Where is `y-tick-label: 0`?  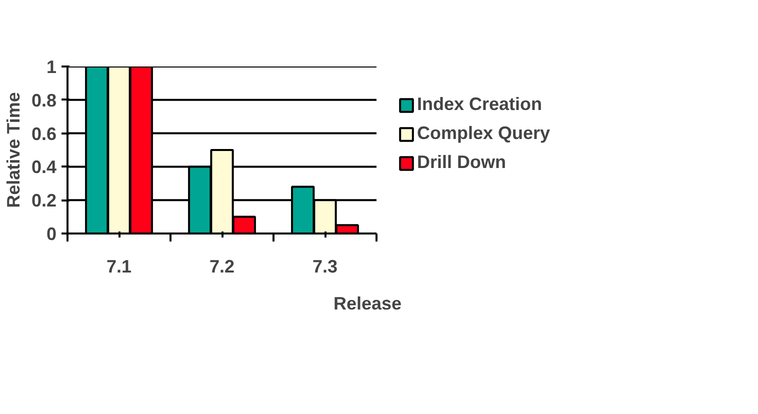 y-tick-label: 0 is located at coordinates (51, 234).